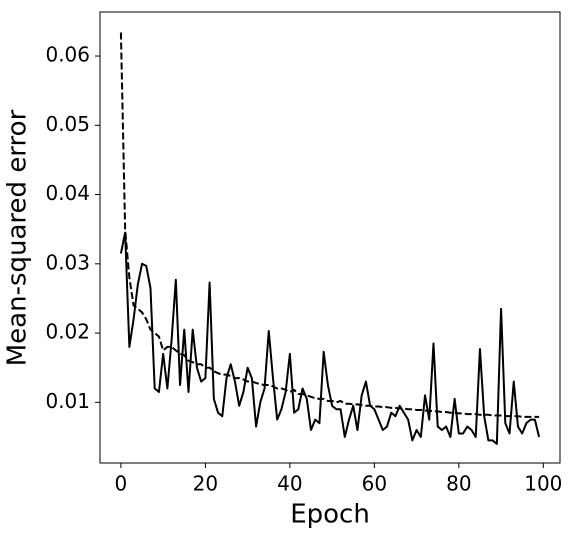 The image size is (580, 536). What do you see at coordinates (205, 484) in the screenshot?
I see `x-tick-label: 20` at bounding box center [205, 484].